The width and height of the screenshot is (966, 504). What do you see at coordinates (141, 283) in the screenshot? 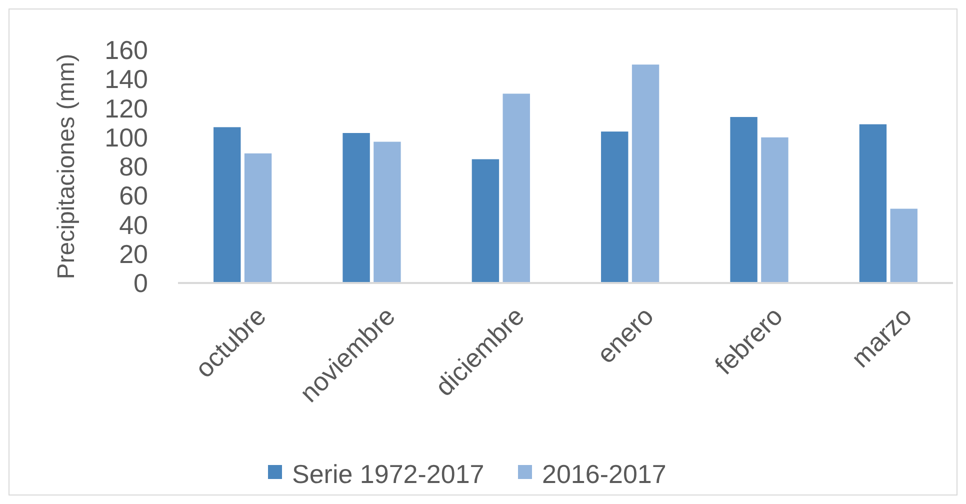
I see `y-tick-label: 0` at bounding box center [141, 283].